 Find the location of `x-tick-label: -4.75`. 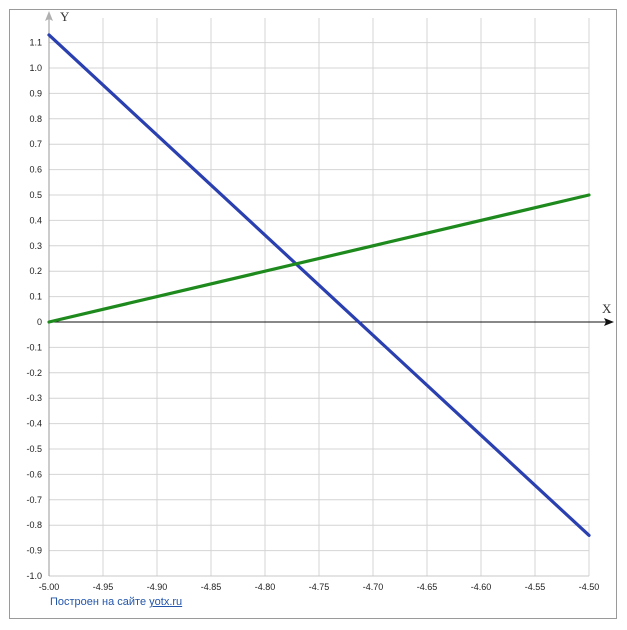

x-tick-label: -4.75 is located at coordinates (319, 587).